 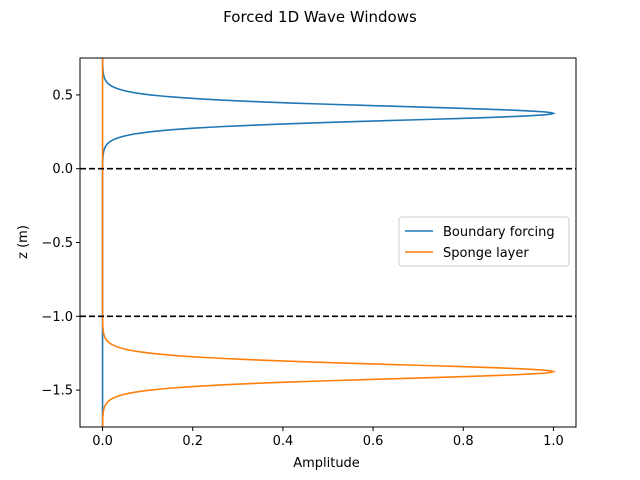 I want to click on x-tick-label: 0.0, so click(x=102, y=441).